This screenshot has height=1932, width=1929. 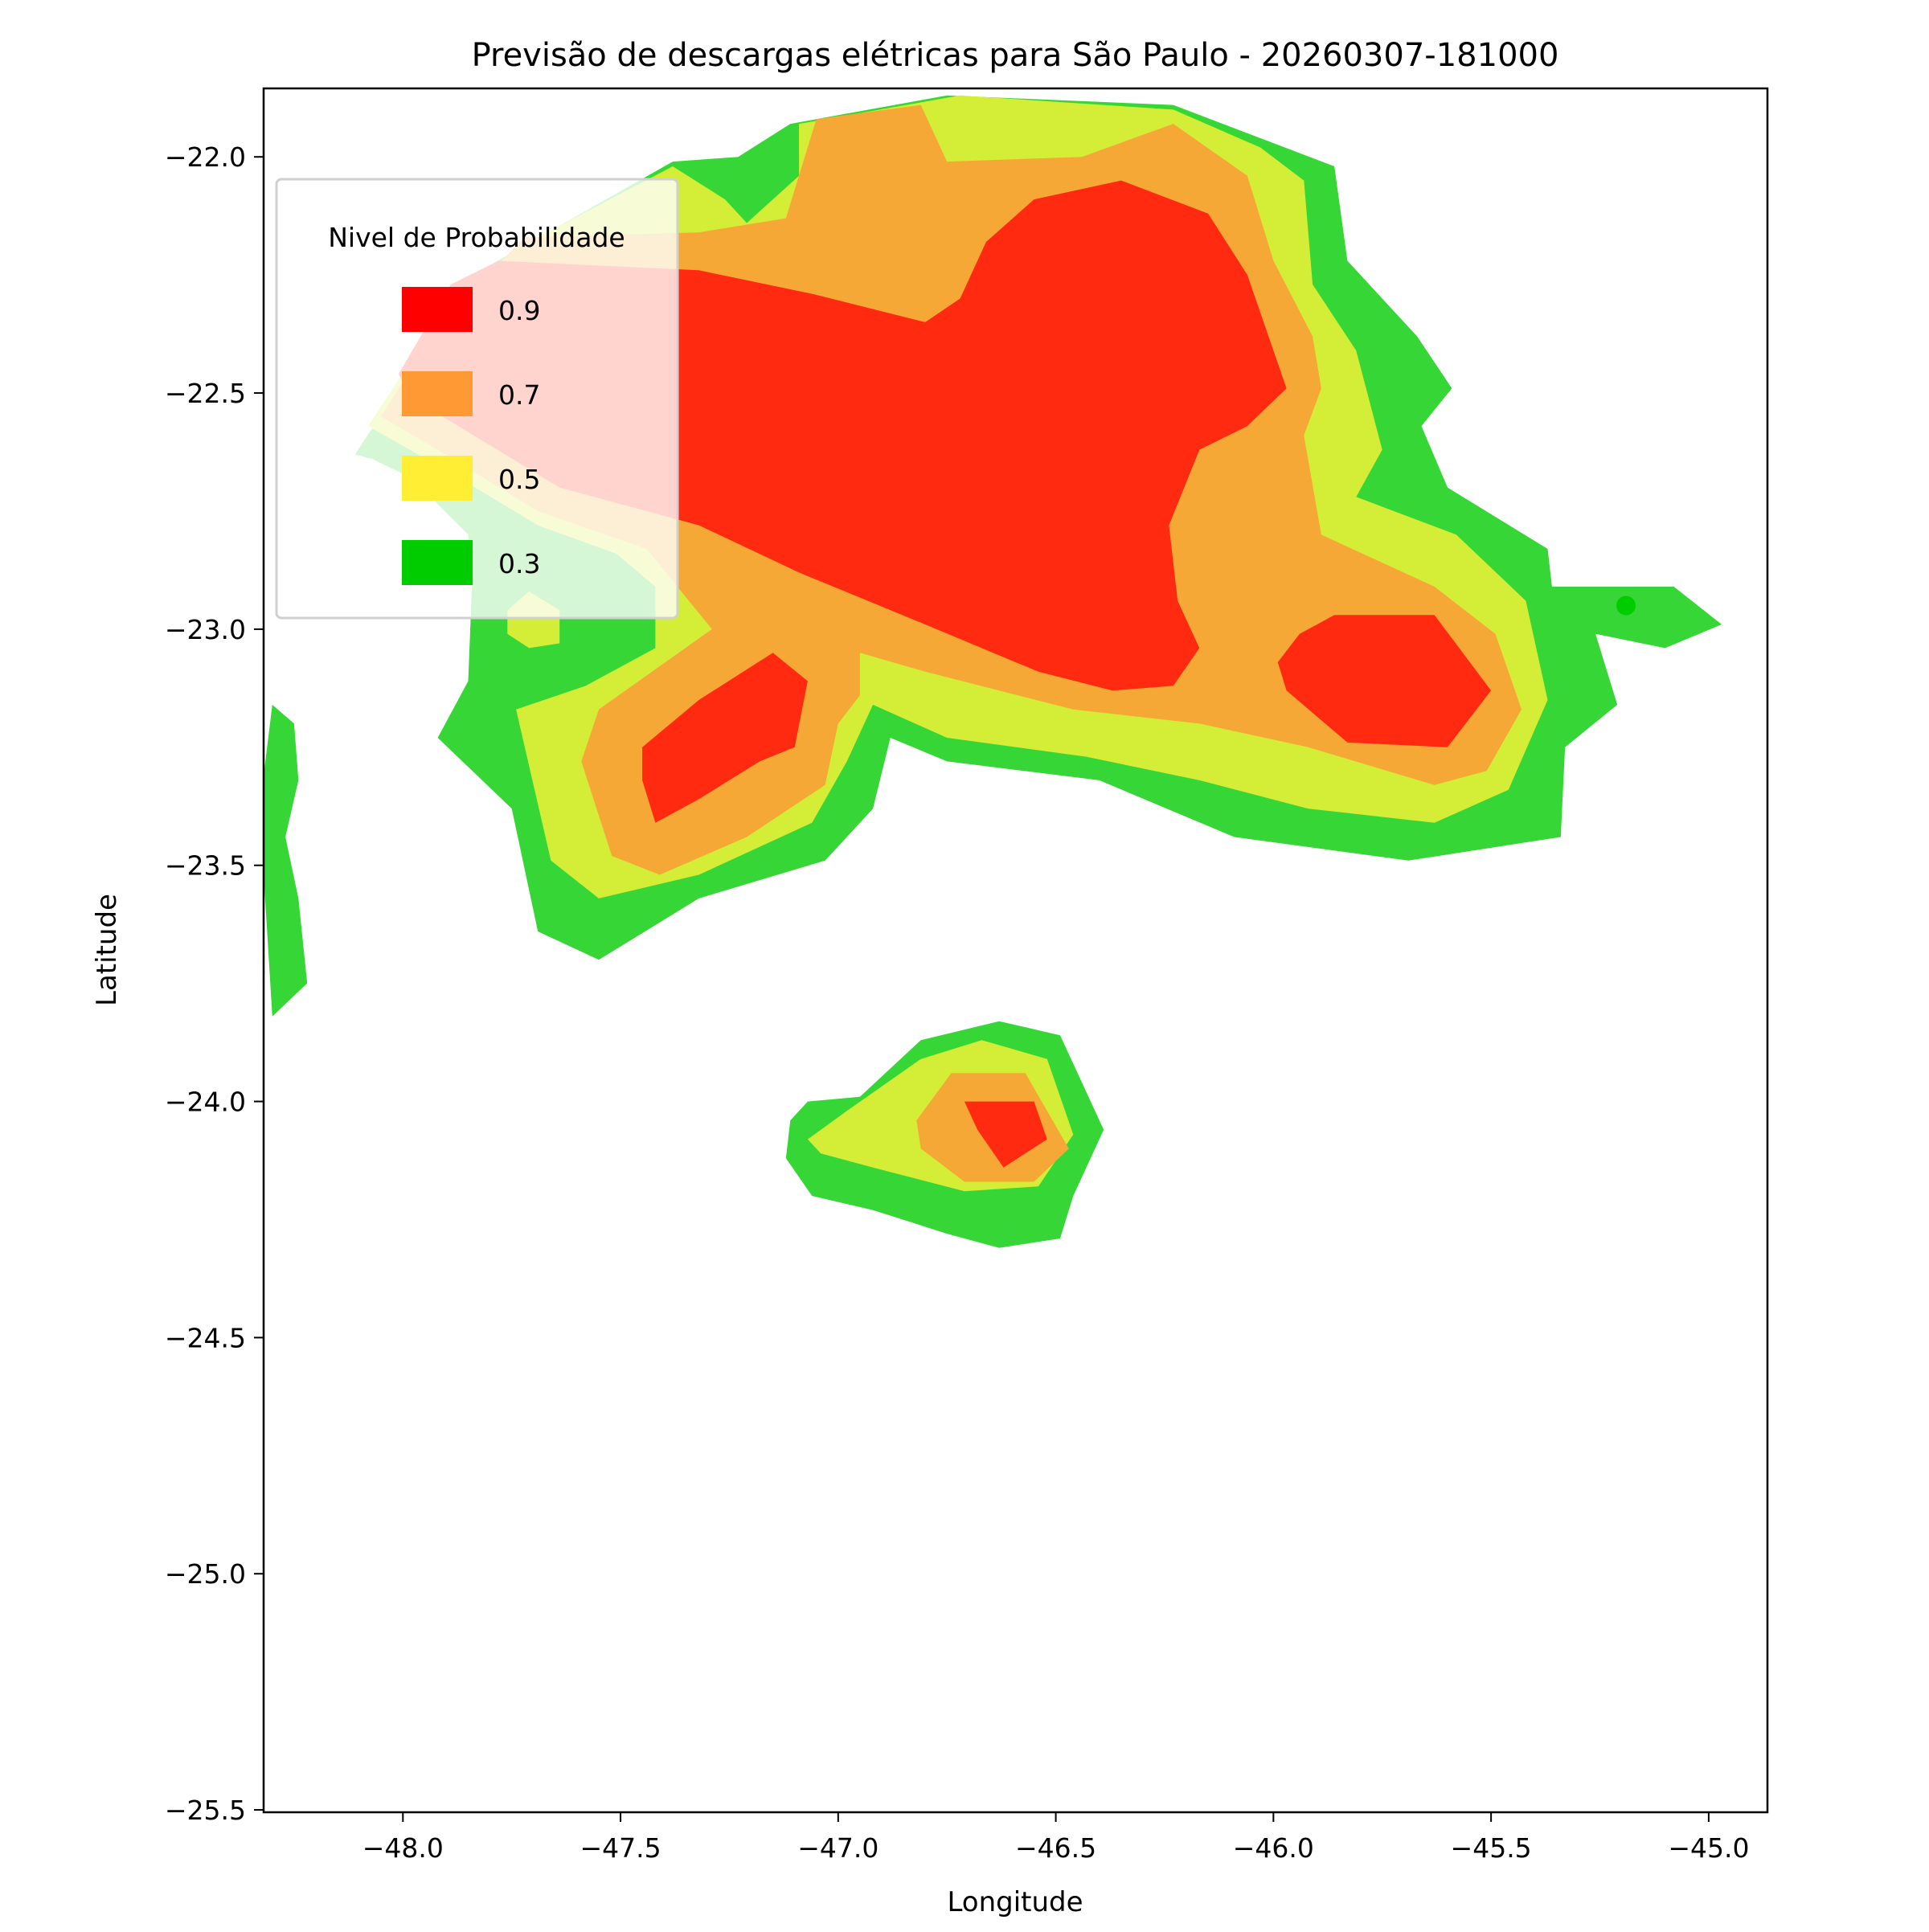 I want to click on y-axis-ticks: −22.0 −22.5 −23.0 −23.5 −24.0 −24.5 −25.0 −25.5, so click(x=214, y=983).